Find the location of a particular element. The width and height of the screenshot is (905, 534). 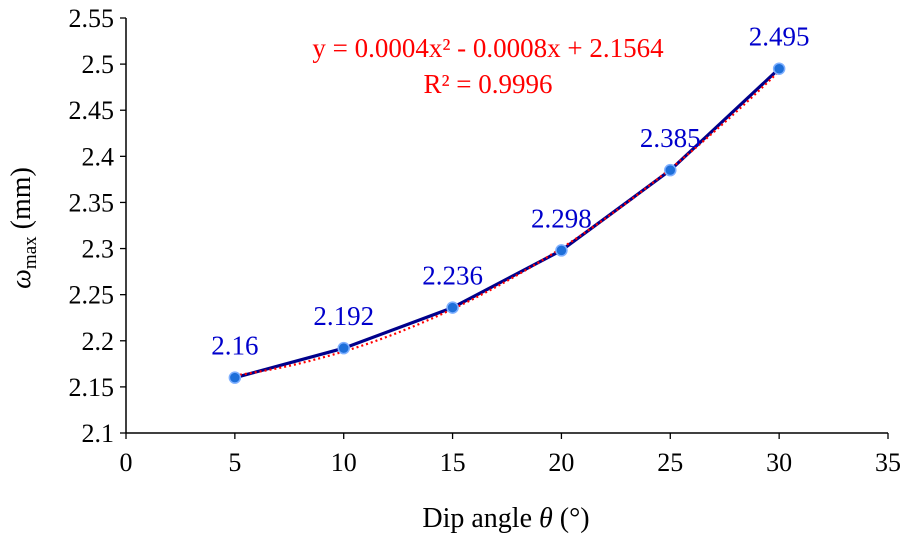

y-axis-label: ωmax (mm) is located at coordinates (23, 228).